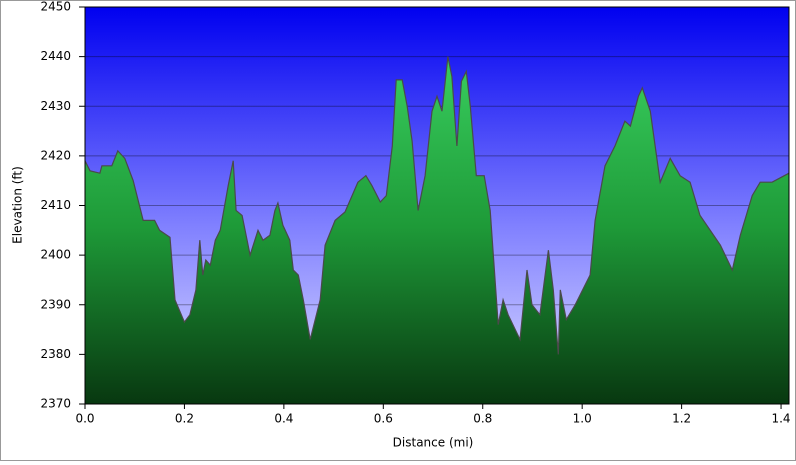 This screenshot has height=465, width=796. Describe the element at coordinates (55, 56) in the screenshot. I see `y-tick-label: 2440` at that location.